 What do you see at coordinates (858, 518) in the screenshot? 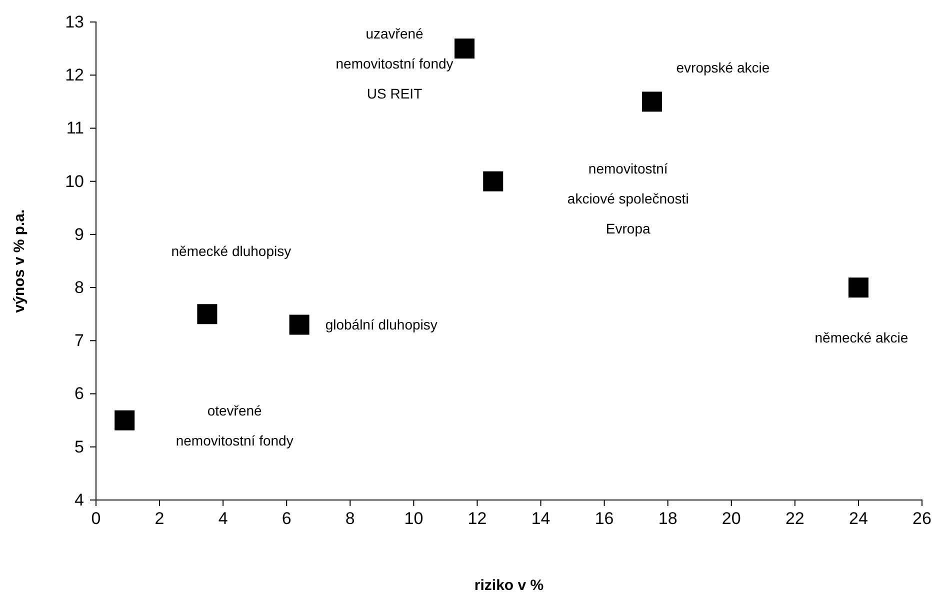
I see `x-tick-label: 24` at bounding box center [858, 518].